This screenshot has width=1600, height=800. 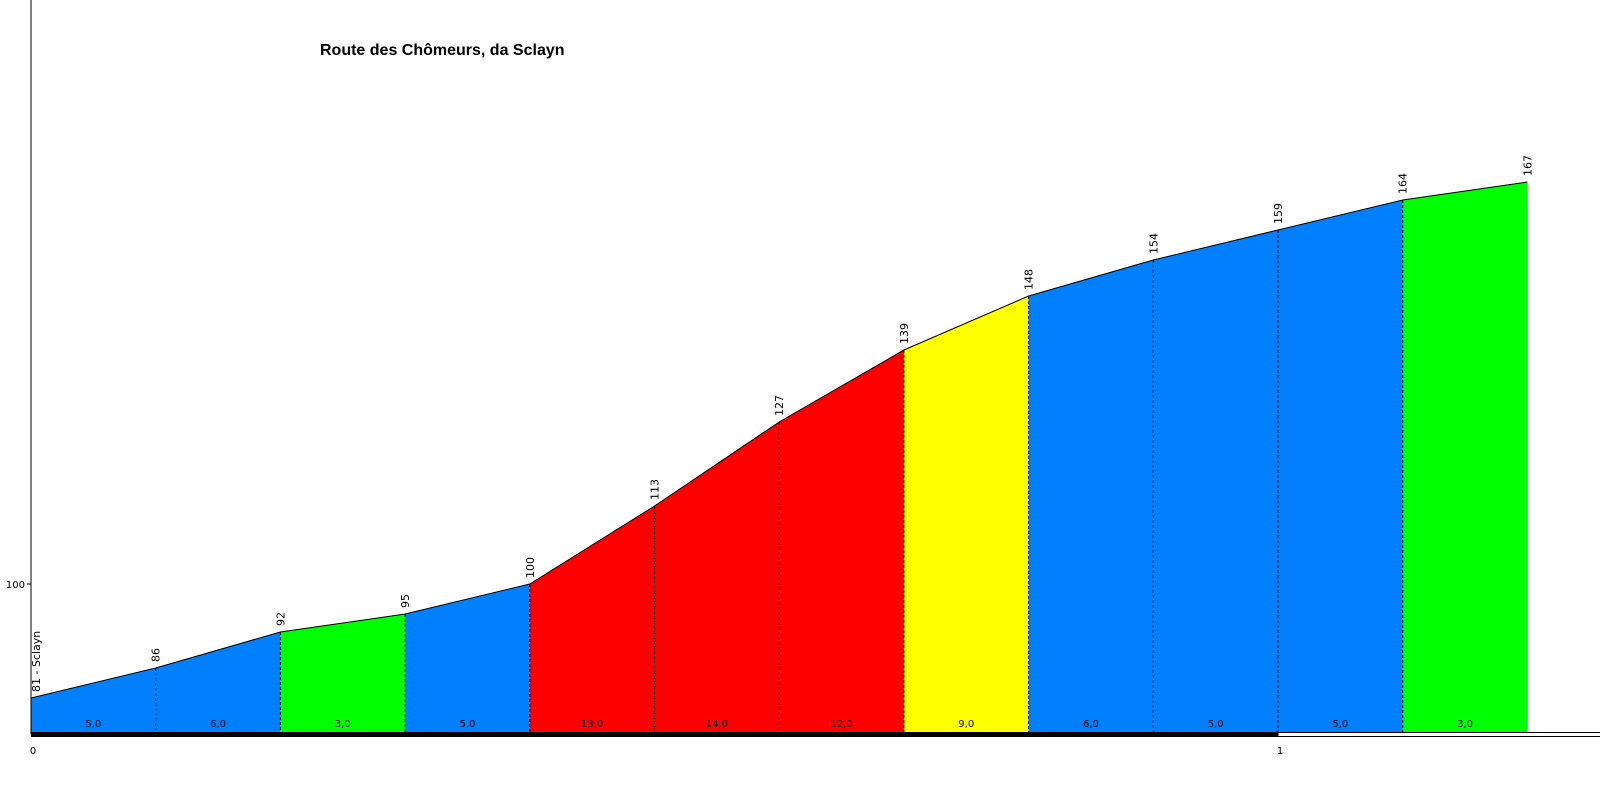 I want to click on elevation-label: 148, so click(x=1029, y=279).